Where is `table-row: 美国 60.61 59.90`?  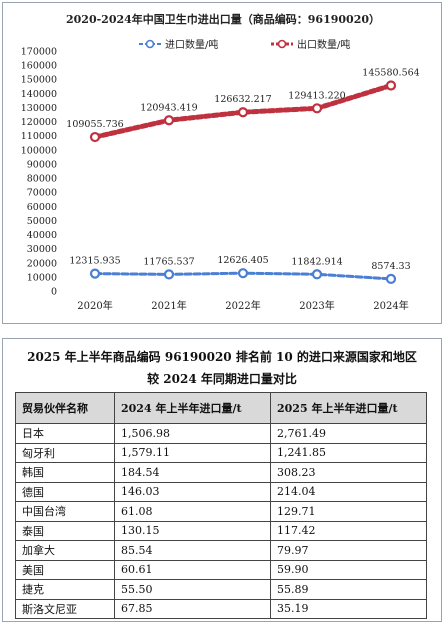
table-row: 美国 60.61 59.90 is located at coordinates (221, 569).